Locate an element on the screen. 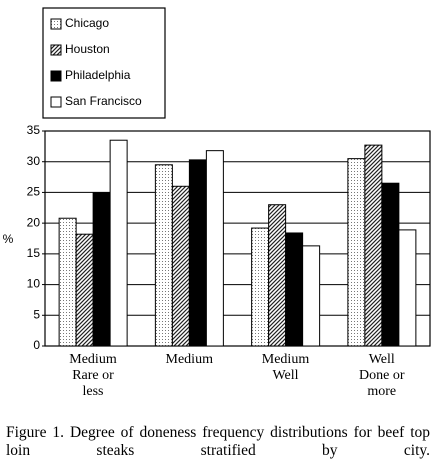 Image resolution: width=435 pixels, height=475 pixels. y-tick-label: 5 is located at coordinates (36, 314).